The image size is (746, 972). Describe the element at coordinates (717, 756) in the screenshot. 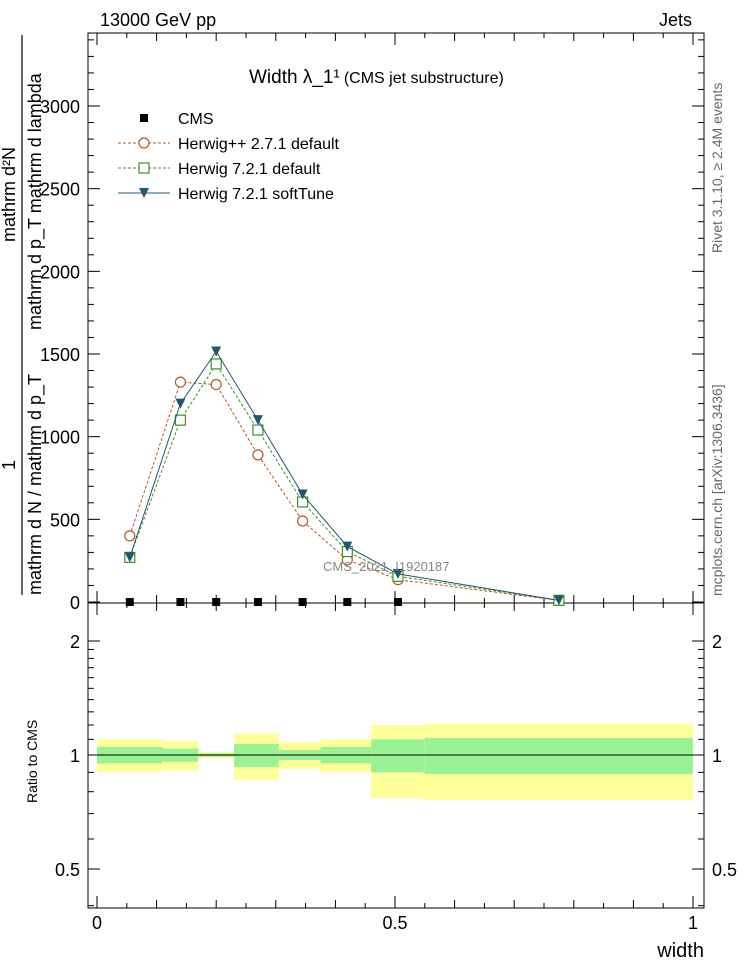

I see `ratio-y-tick-label-right: 1` at that location.